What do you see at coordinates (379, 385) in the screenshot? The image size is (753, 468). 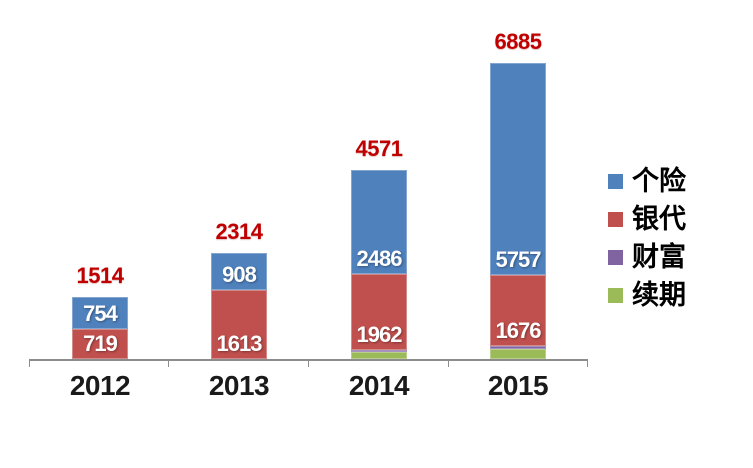 I see `x-axis-label: 2014` at bounding box center [379, 385].